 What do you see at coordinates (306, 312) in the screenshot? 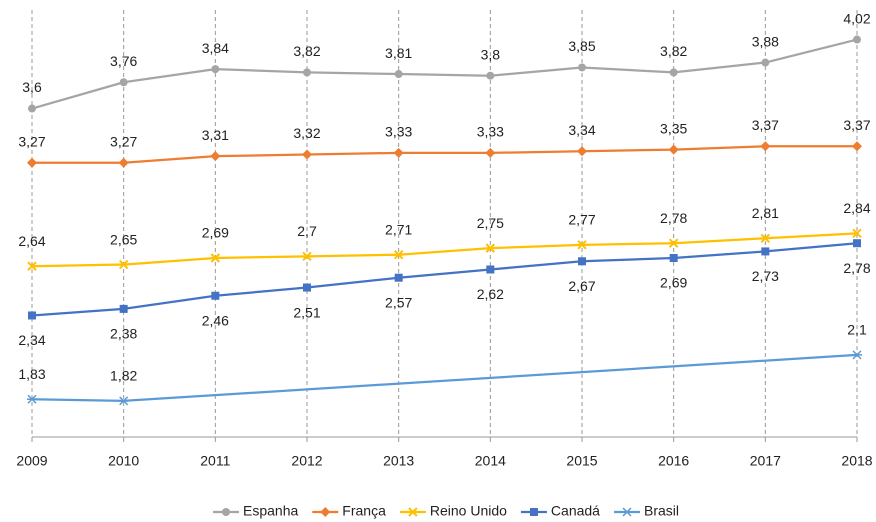
I see `data-label: 2,51` at bounding box center [306, 312].